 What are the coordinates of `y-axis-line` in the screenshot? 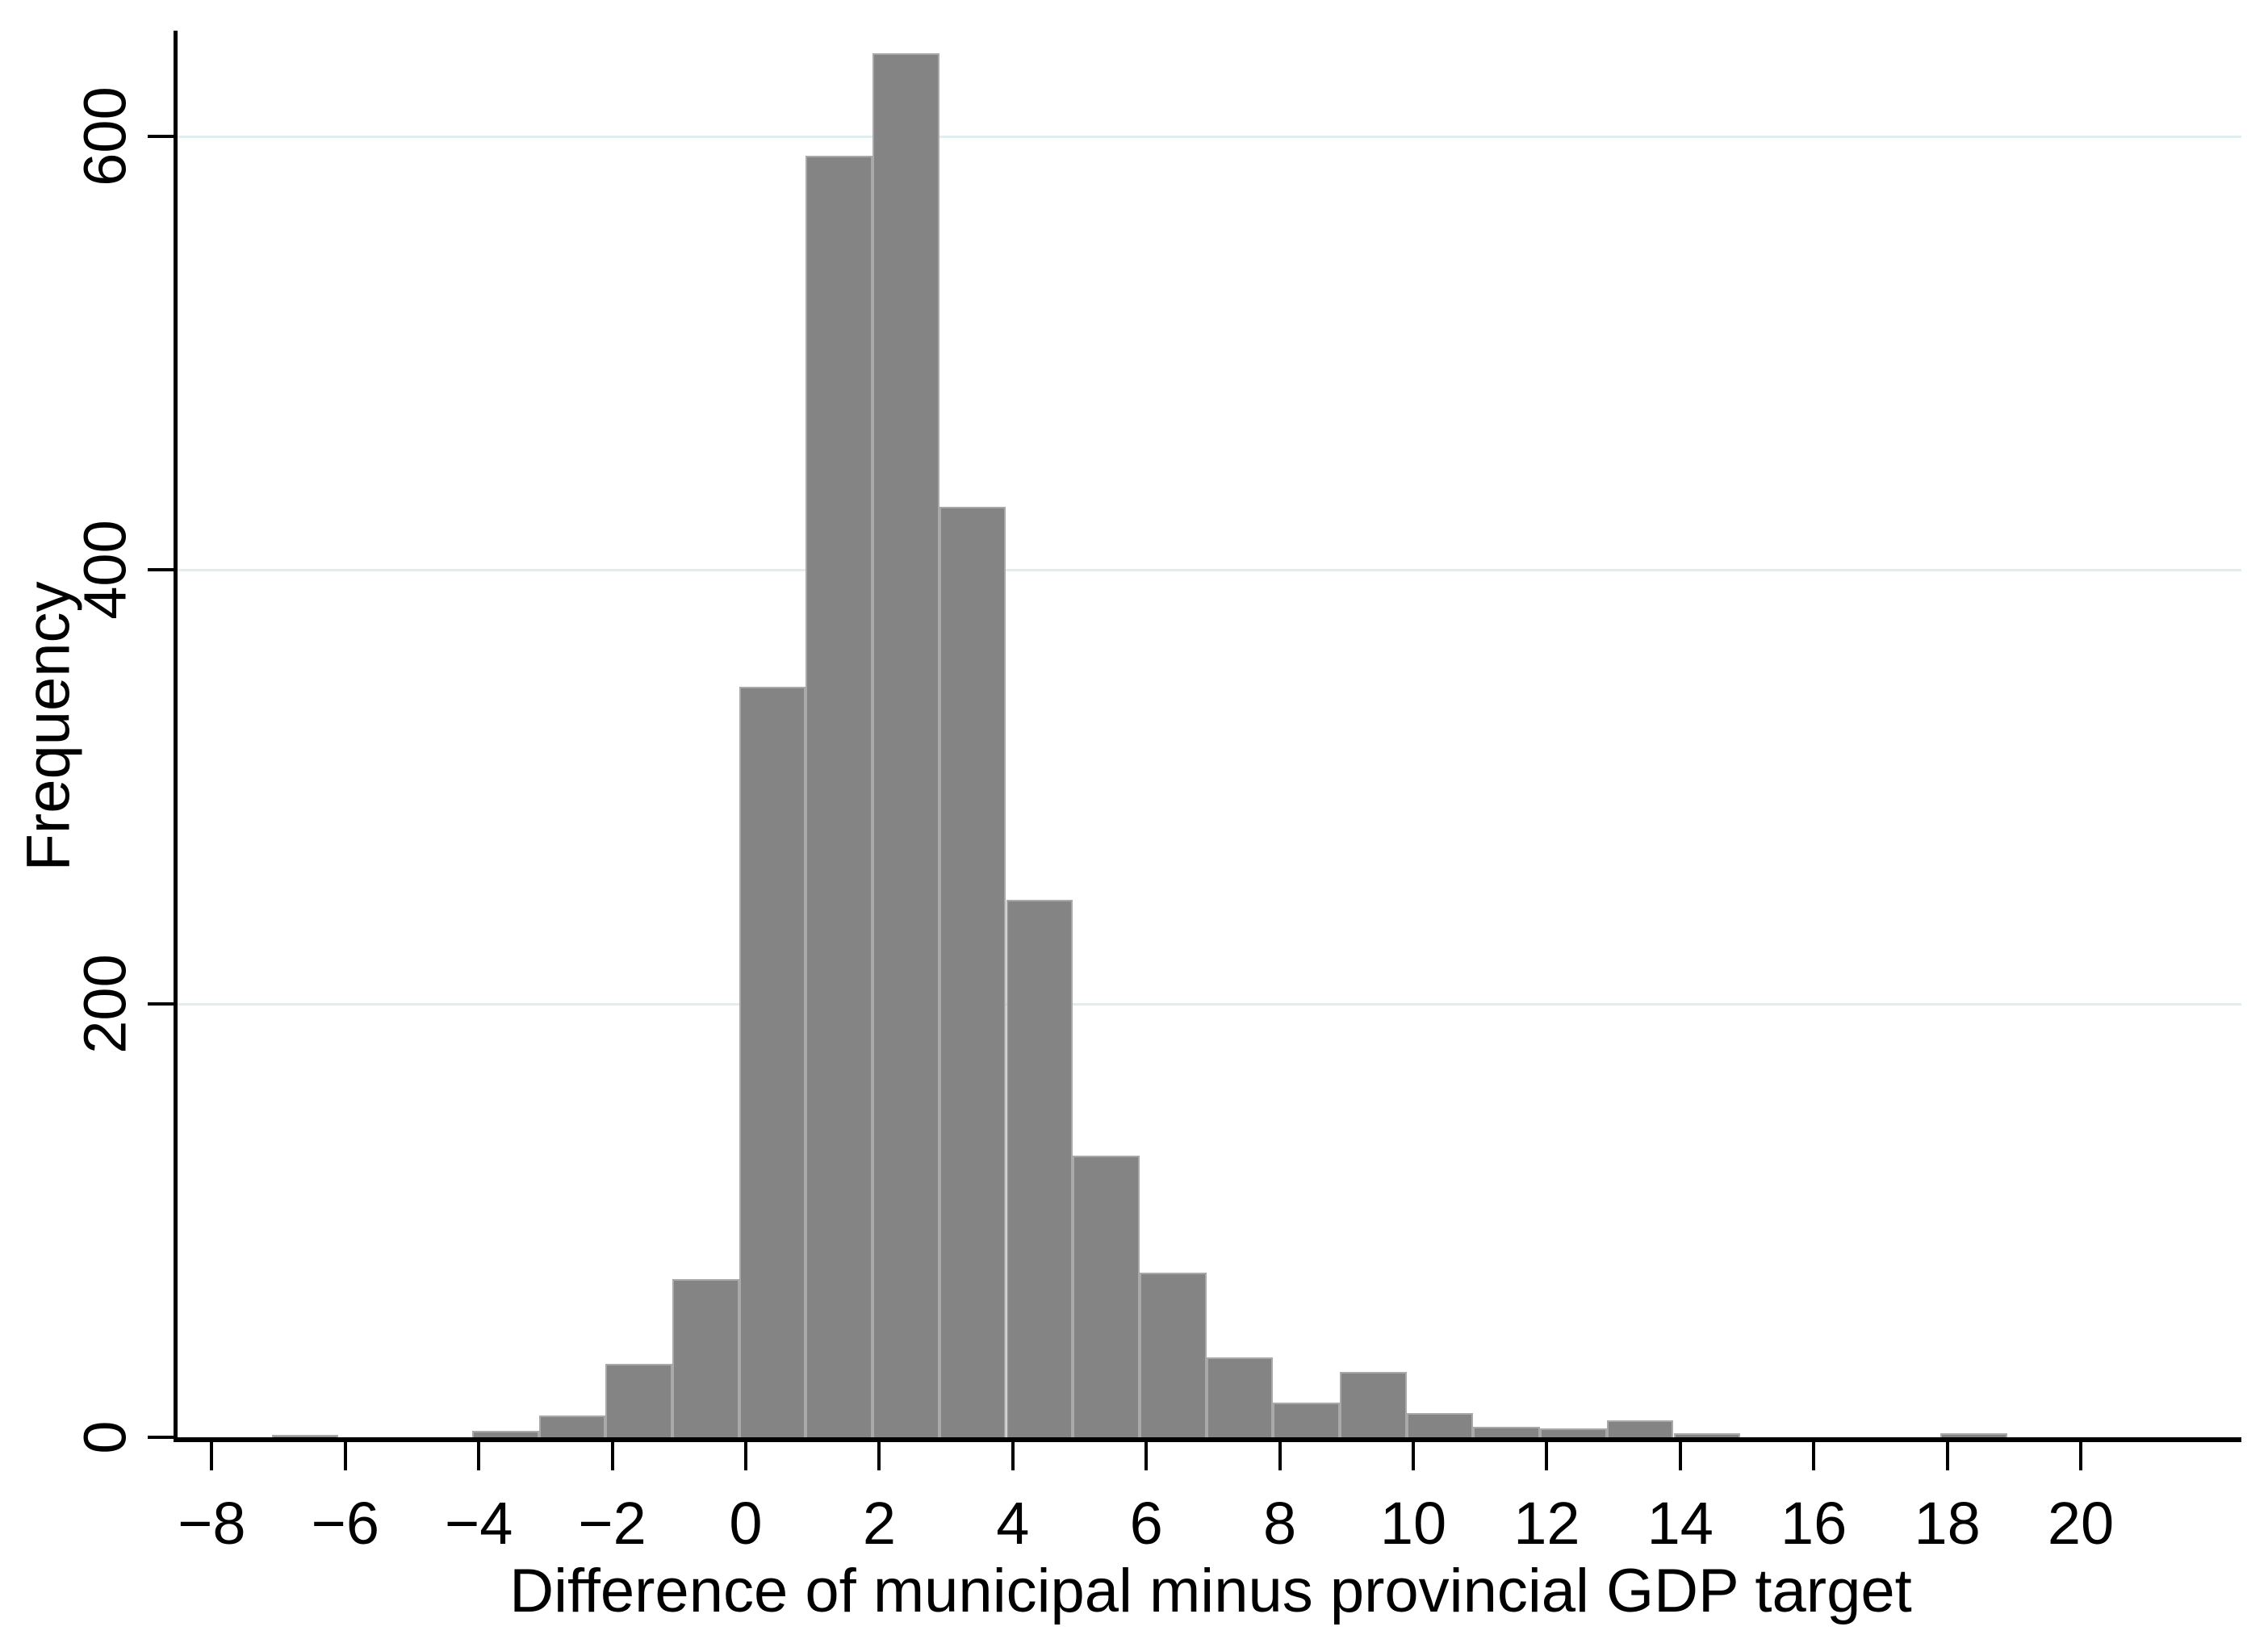 It's located at (176, 737).